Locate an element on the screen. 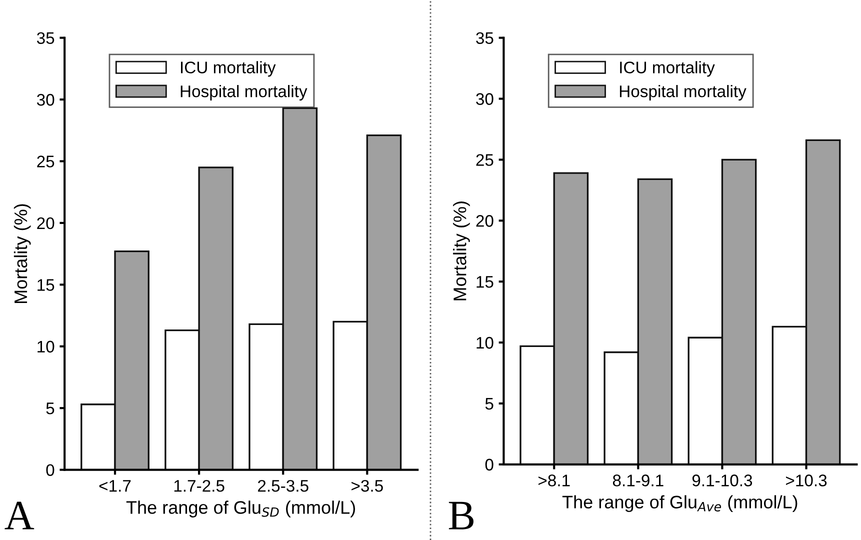 This screenshot has width=861, height=540. x-tick-label: >3.5 is located at coordinates (367, 486).